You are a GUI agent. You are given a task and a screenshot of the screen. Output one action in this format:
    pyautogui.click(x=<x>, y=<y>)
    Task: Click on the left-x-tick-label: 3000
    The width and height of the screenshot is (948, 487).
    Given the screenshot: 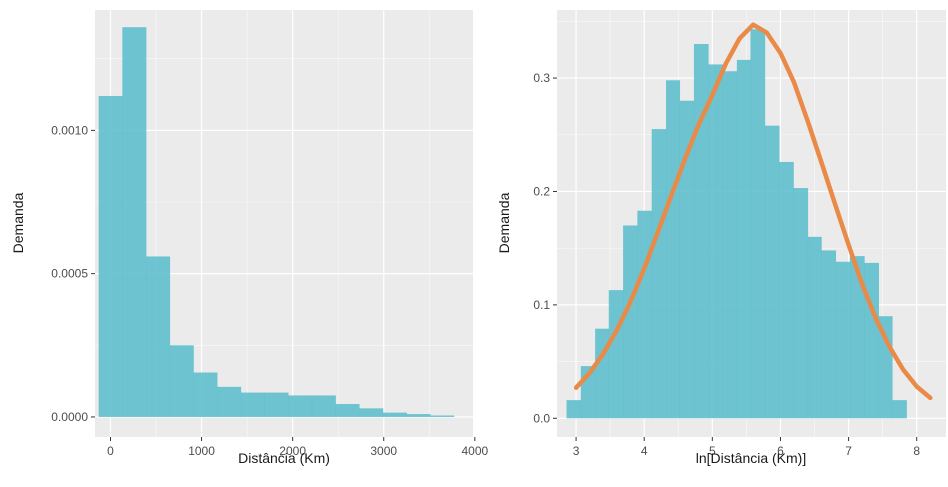 What is the action you would take?
    pyautogui.click(x=383, y=451)
    